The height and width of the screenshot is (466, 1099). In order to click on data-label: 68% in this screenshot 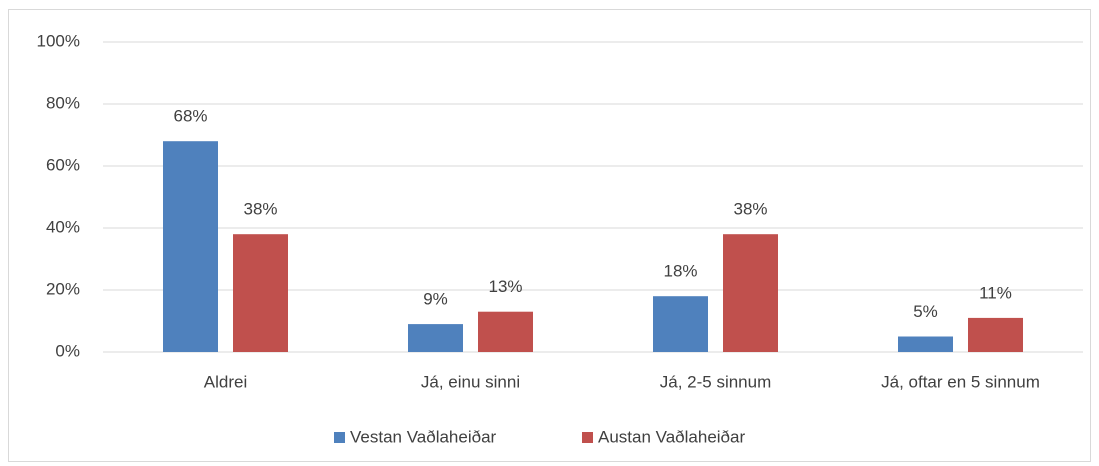, I will do `click(190, 116)`.